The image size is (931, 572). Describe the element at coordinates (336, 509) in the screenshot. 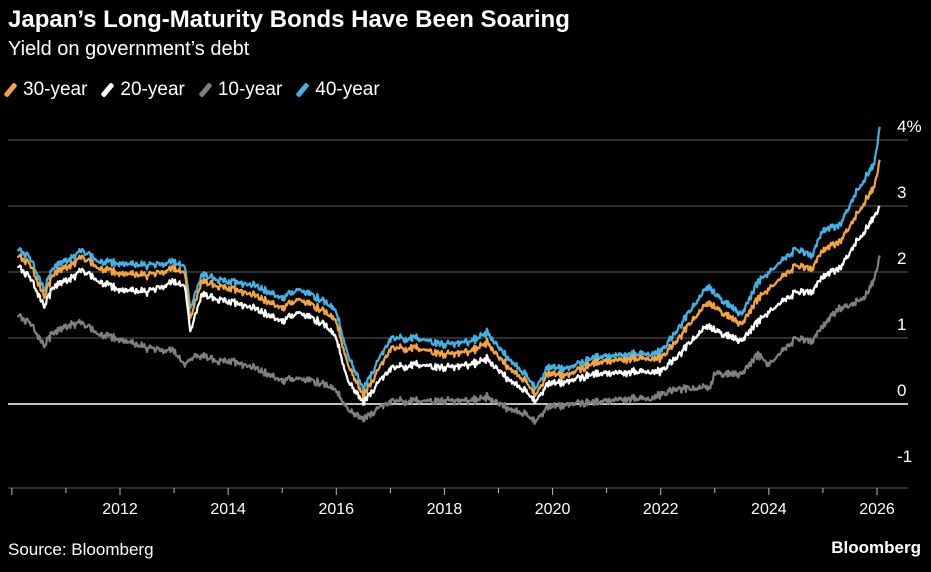

I see `x-tick-label: 2016` at that location.